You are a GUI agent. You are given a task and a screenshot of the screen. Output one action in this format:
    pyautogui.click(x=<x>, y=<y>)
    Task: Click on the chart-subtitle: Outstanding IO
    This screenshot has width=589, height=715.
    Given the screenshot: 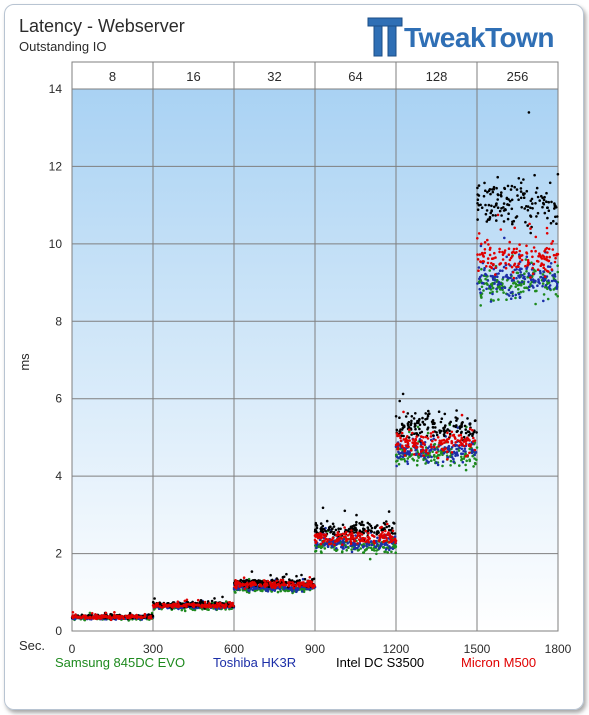 What is the action you would take?
    pyautogui.click(x=63, y=46)
    